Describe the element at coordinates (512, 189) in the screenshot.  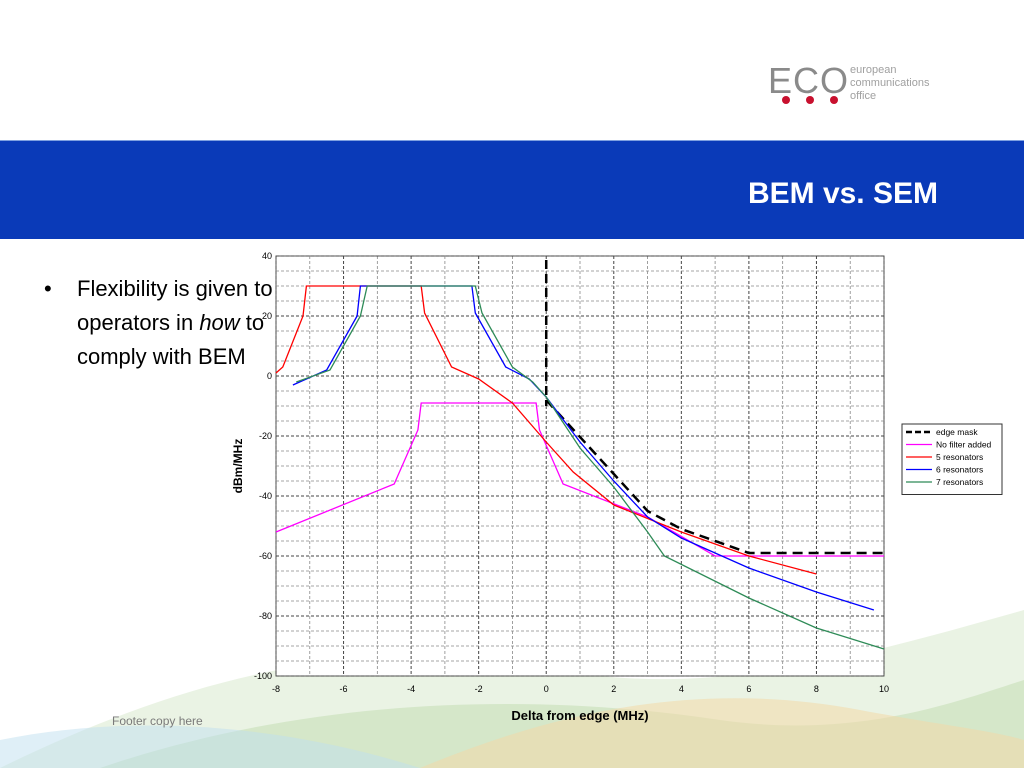
I see `header-band: BEM vs. SEM` at that location.